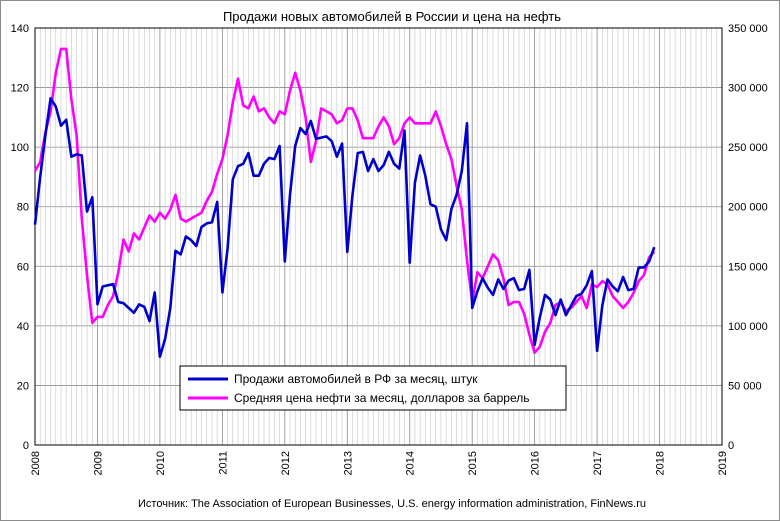 Image resolution: width=780 pixels, height=521 pixels. What do you see at coordinates (23, 208) in the screenshot?
I see `y-left-tick-label: 80` at bounding box center [23, 208].